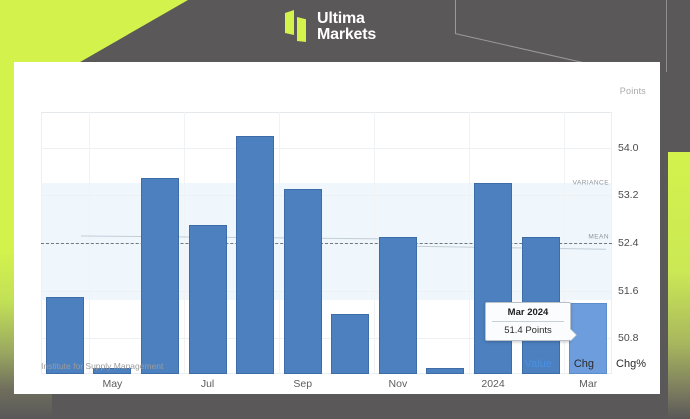 The height and width of the screenshot is (419, 690). What do you see at coordinates (628, 290) in the screenshot?
I see `y-axis-tick-label: 51.6` at bounding box center [628, 290].